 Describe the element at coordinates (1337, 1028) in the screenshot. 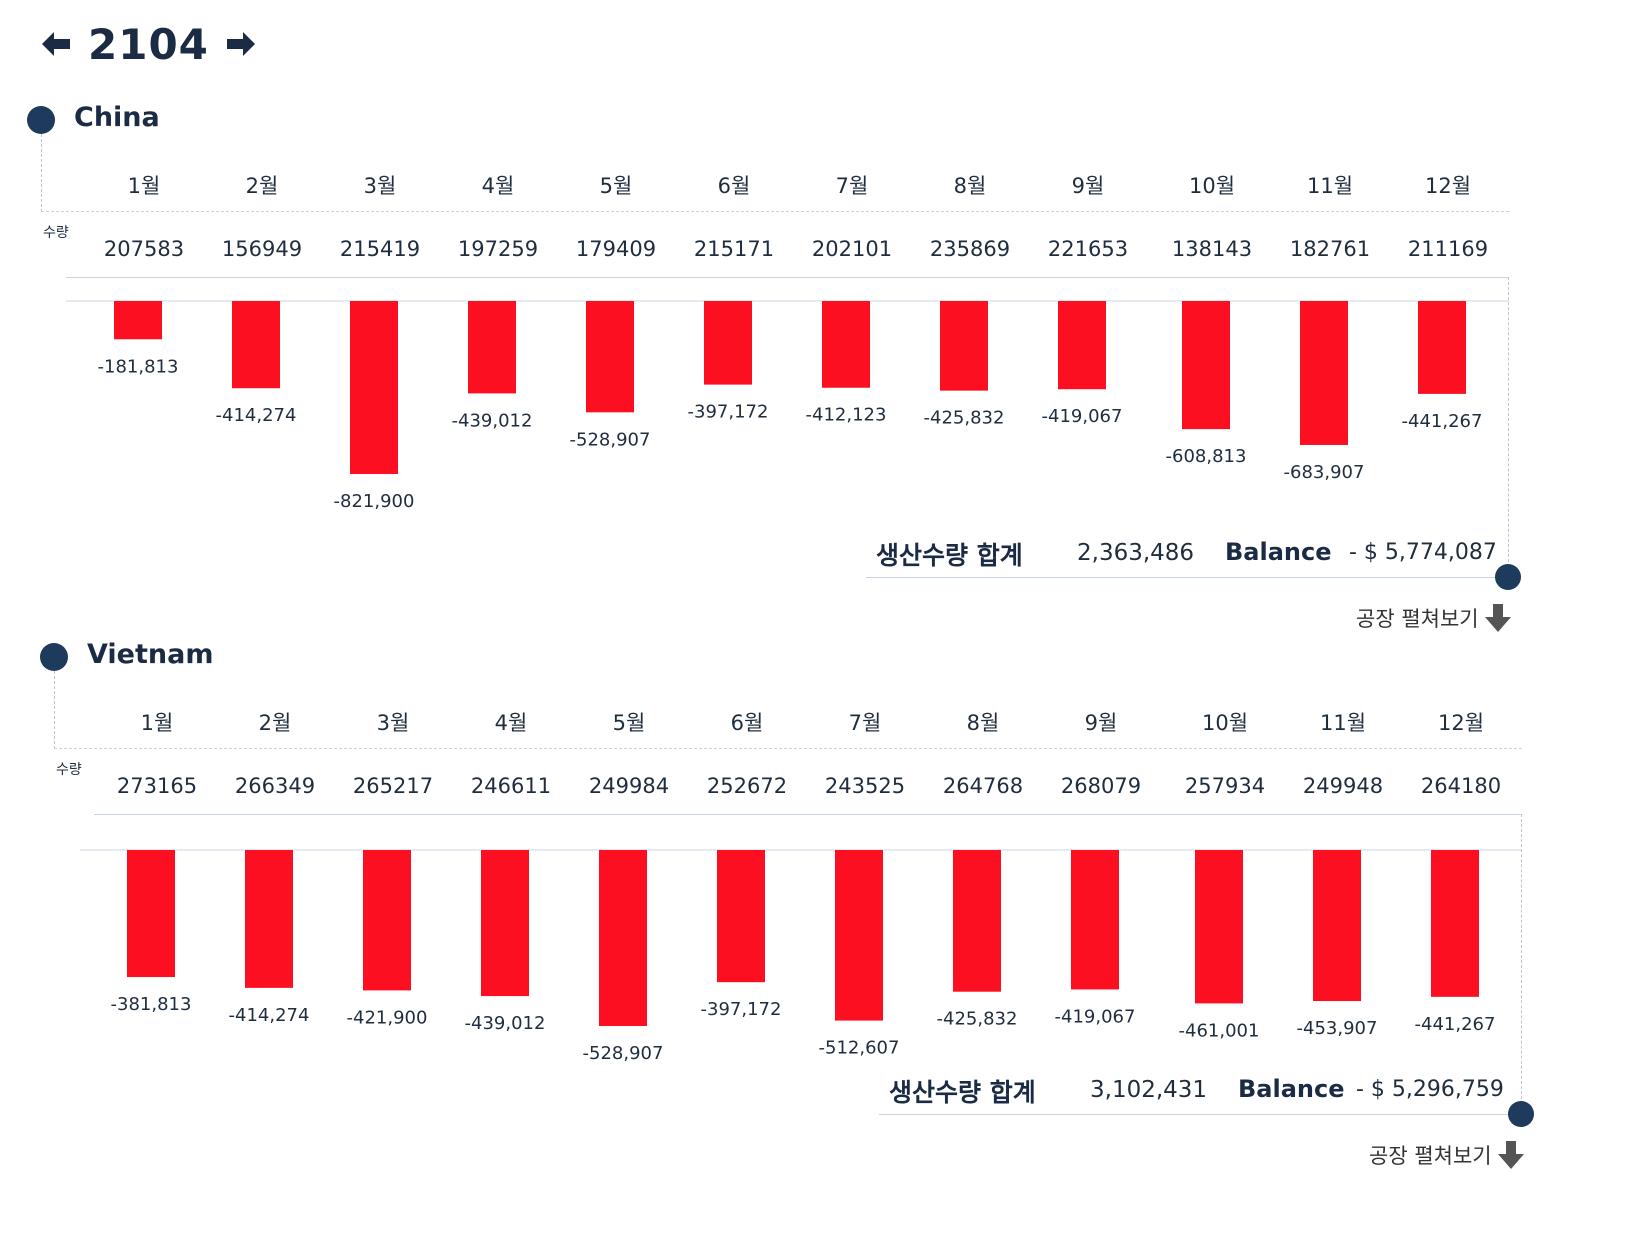

I see `bar-value-label: -453,907` at that location.